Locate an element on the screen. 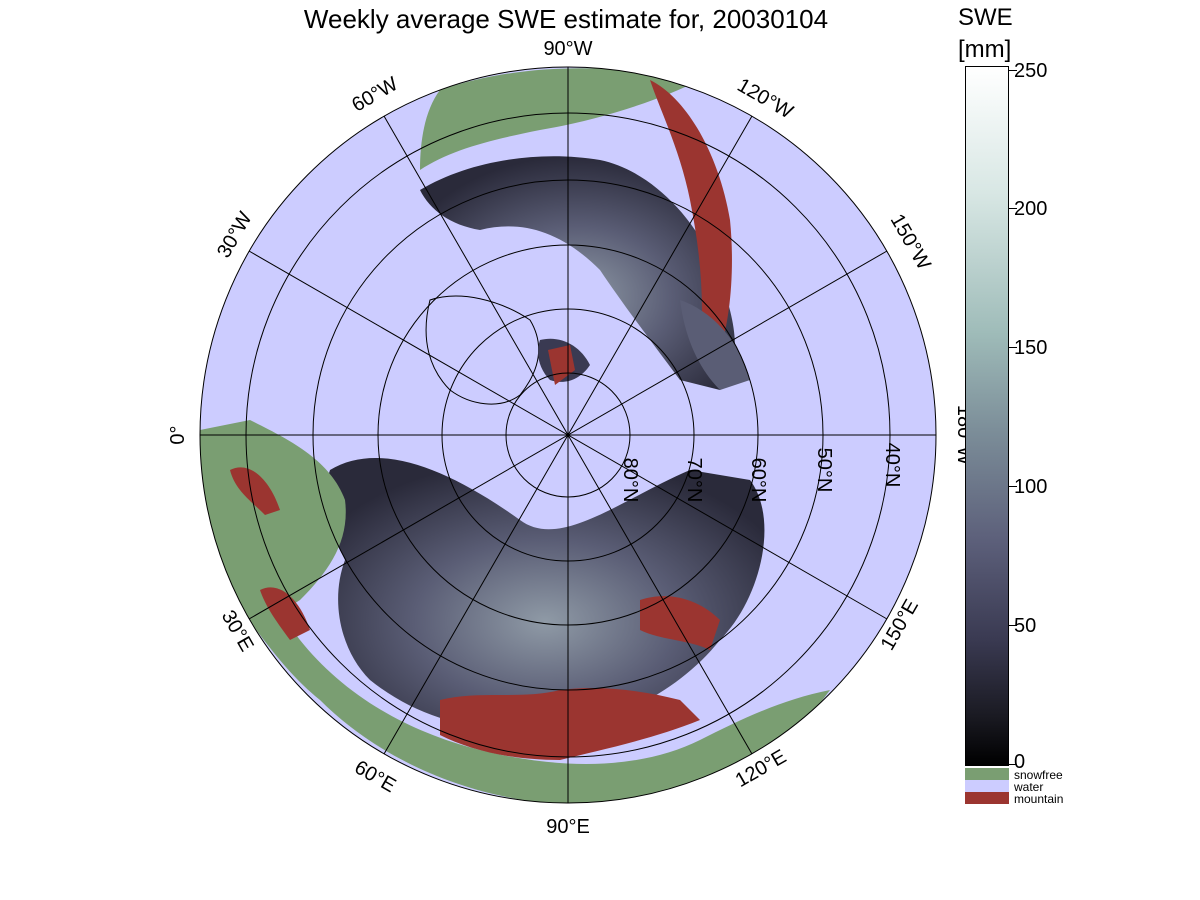  label-60E: 60°E is located at coordinates (375, 776).